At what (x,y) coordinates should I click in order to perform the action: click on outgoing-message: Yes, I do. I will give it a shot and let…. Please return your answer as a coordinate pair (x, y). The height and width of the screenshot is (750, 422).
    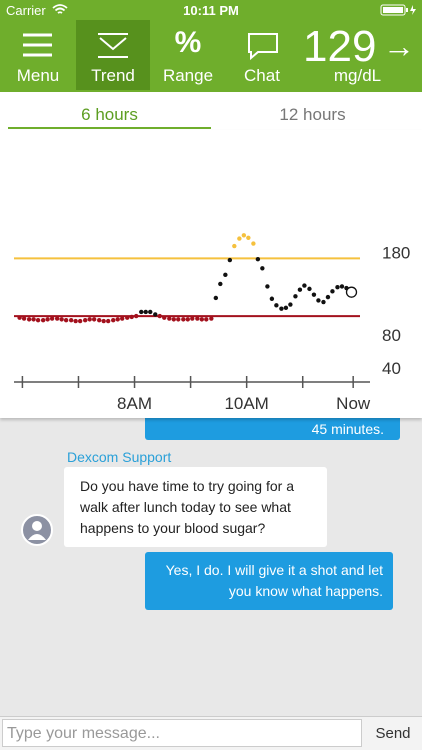
    Looking at the image, I should click on (269, 581).